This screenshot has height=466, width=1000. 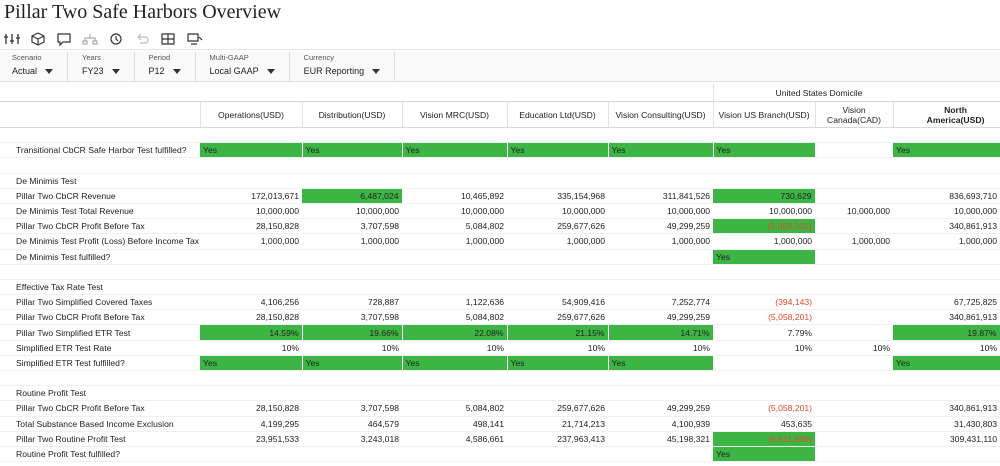 What do you see at coordinates (342, 71) in the screenshot?
I see `pov-value: EUR Reporting` at bounding box center [342, 71].